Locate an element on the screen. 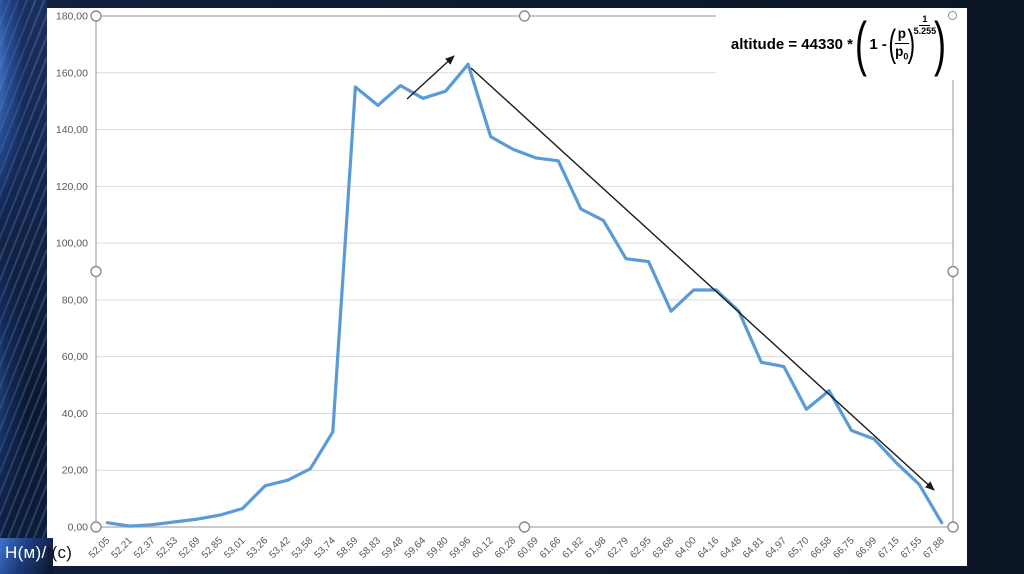 The width and height of the screenshot is (1024, 574). formula-prefix: altitude = 44330 * is located at coordinates (794, 44).